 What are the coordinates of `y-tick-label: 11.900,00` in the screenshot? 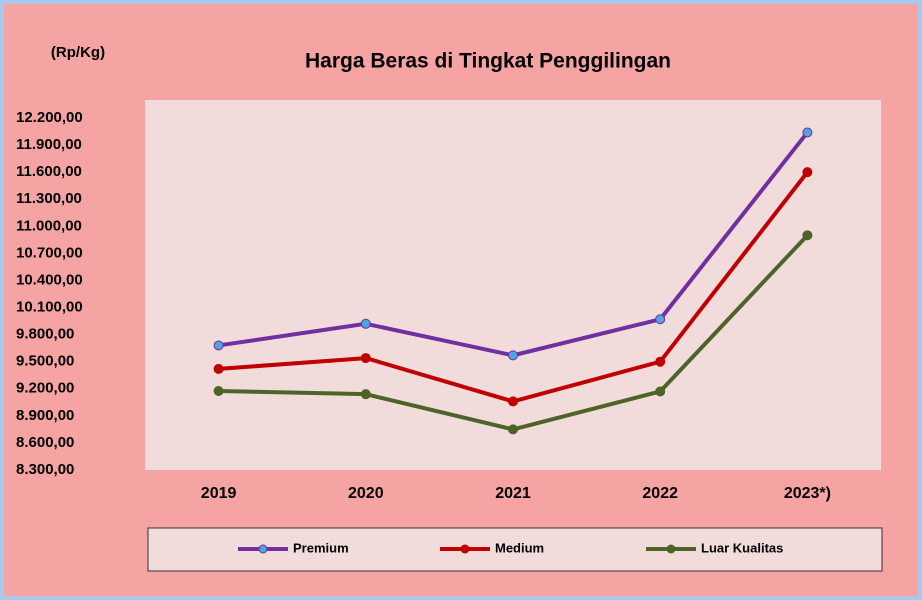 It's located at (49, 144).